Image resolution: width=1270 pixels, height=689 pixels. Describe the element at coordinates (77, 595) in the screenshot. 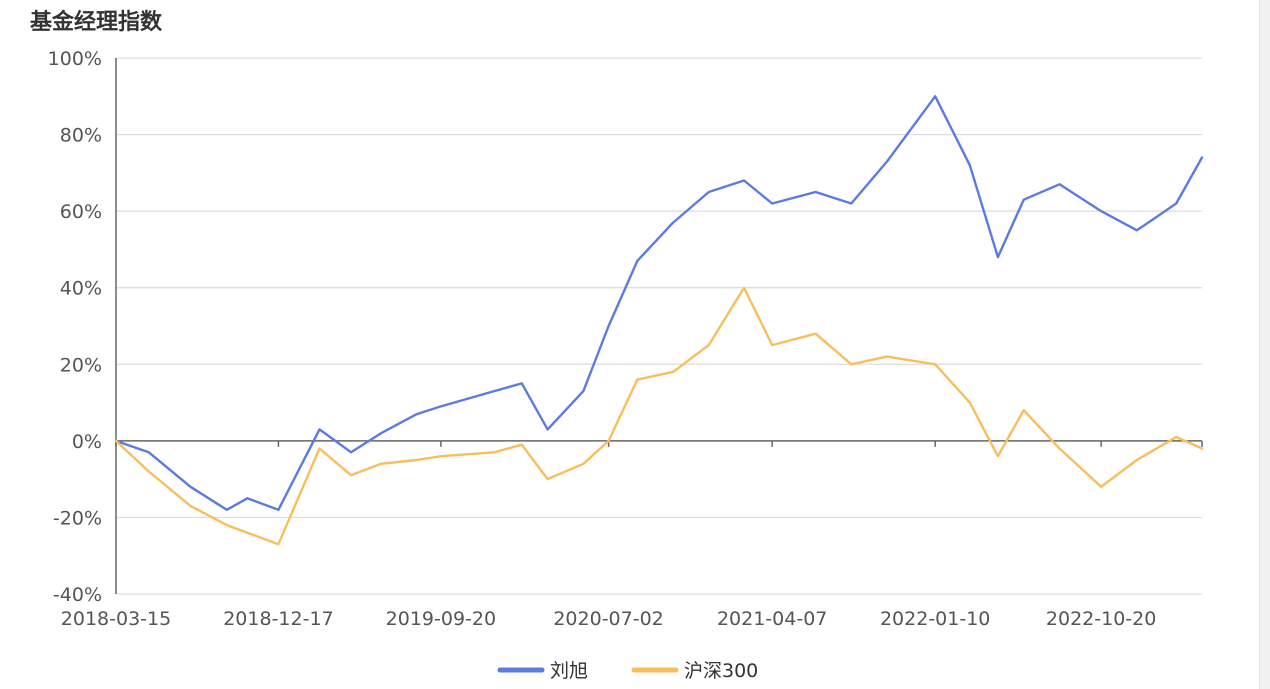

I see `y-tick-label: -40%` at that location.